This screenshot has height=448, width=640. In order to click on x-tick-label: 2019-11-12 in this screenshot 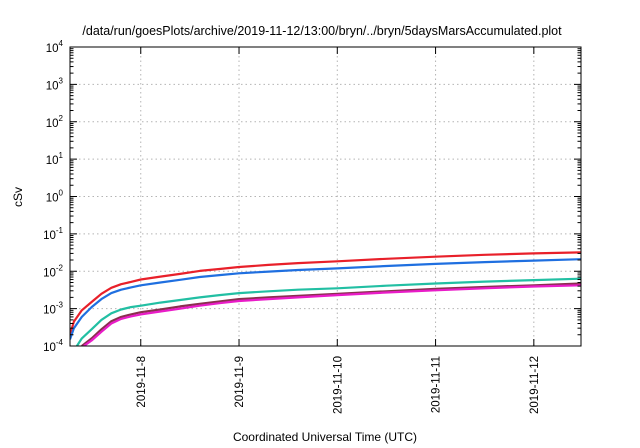, I will do `click(535, 385)`.